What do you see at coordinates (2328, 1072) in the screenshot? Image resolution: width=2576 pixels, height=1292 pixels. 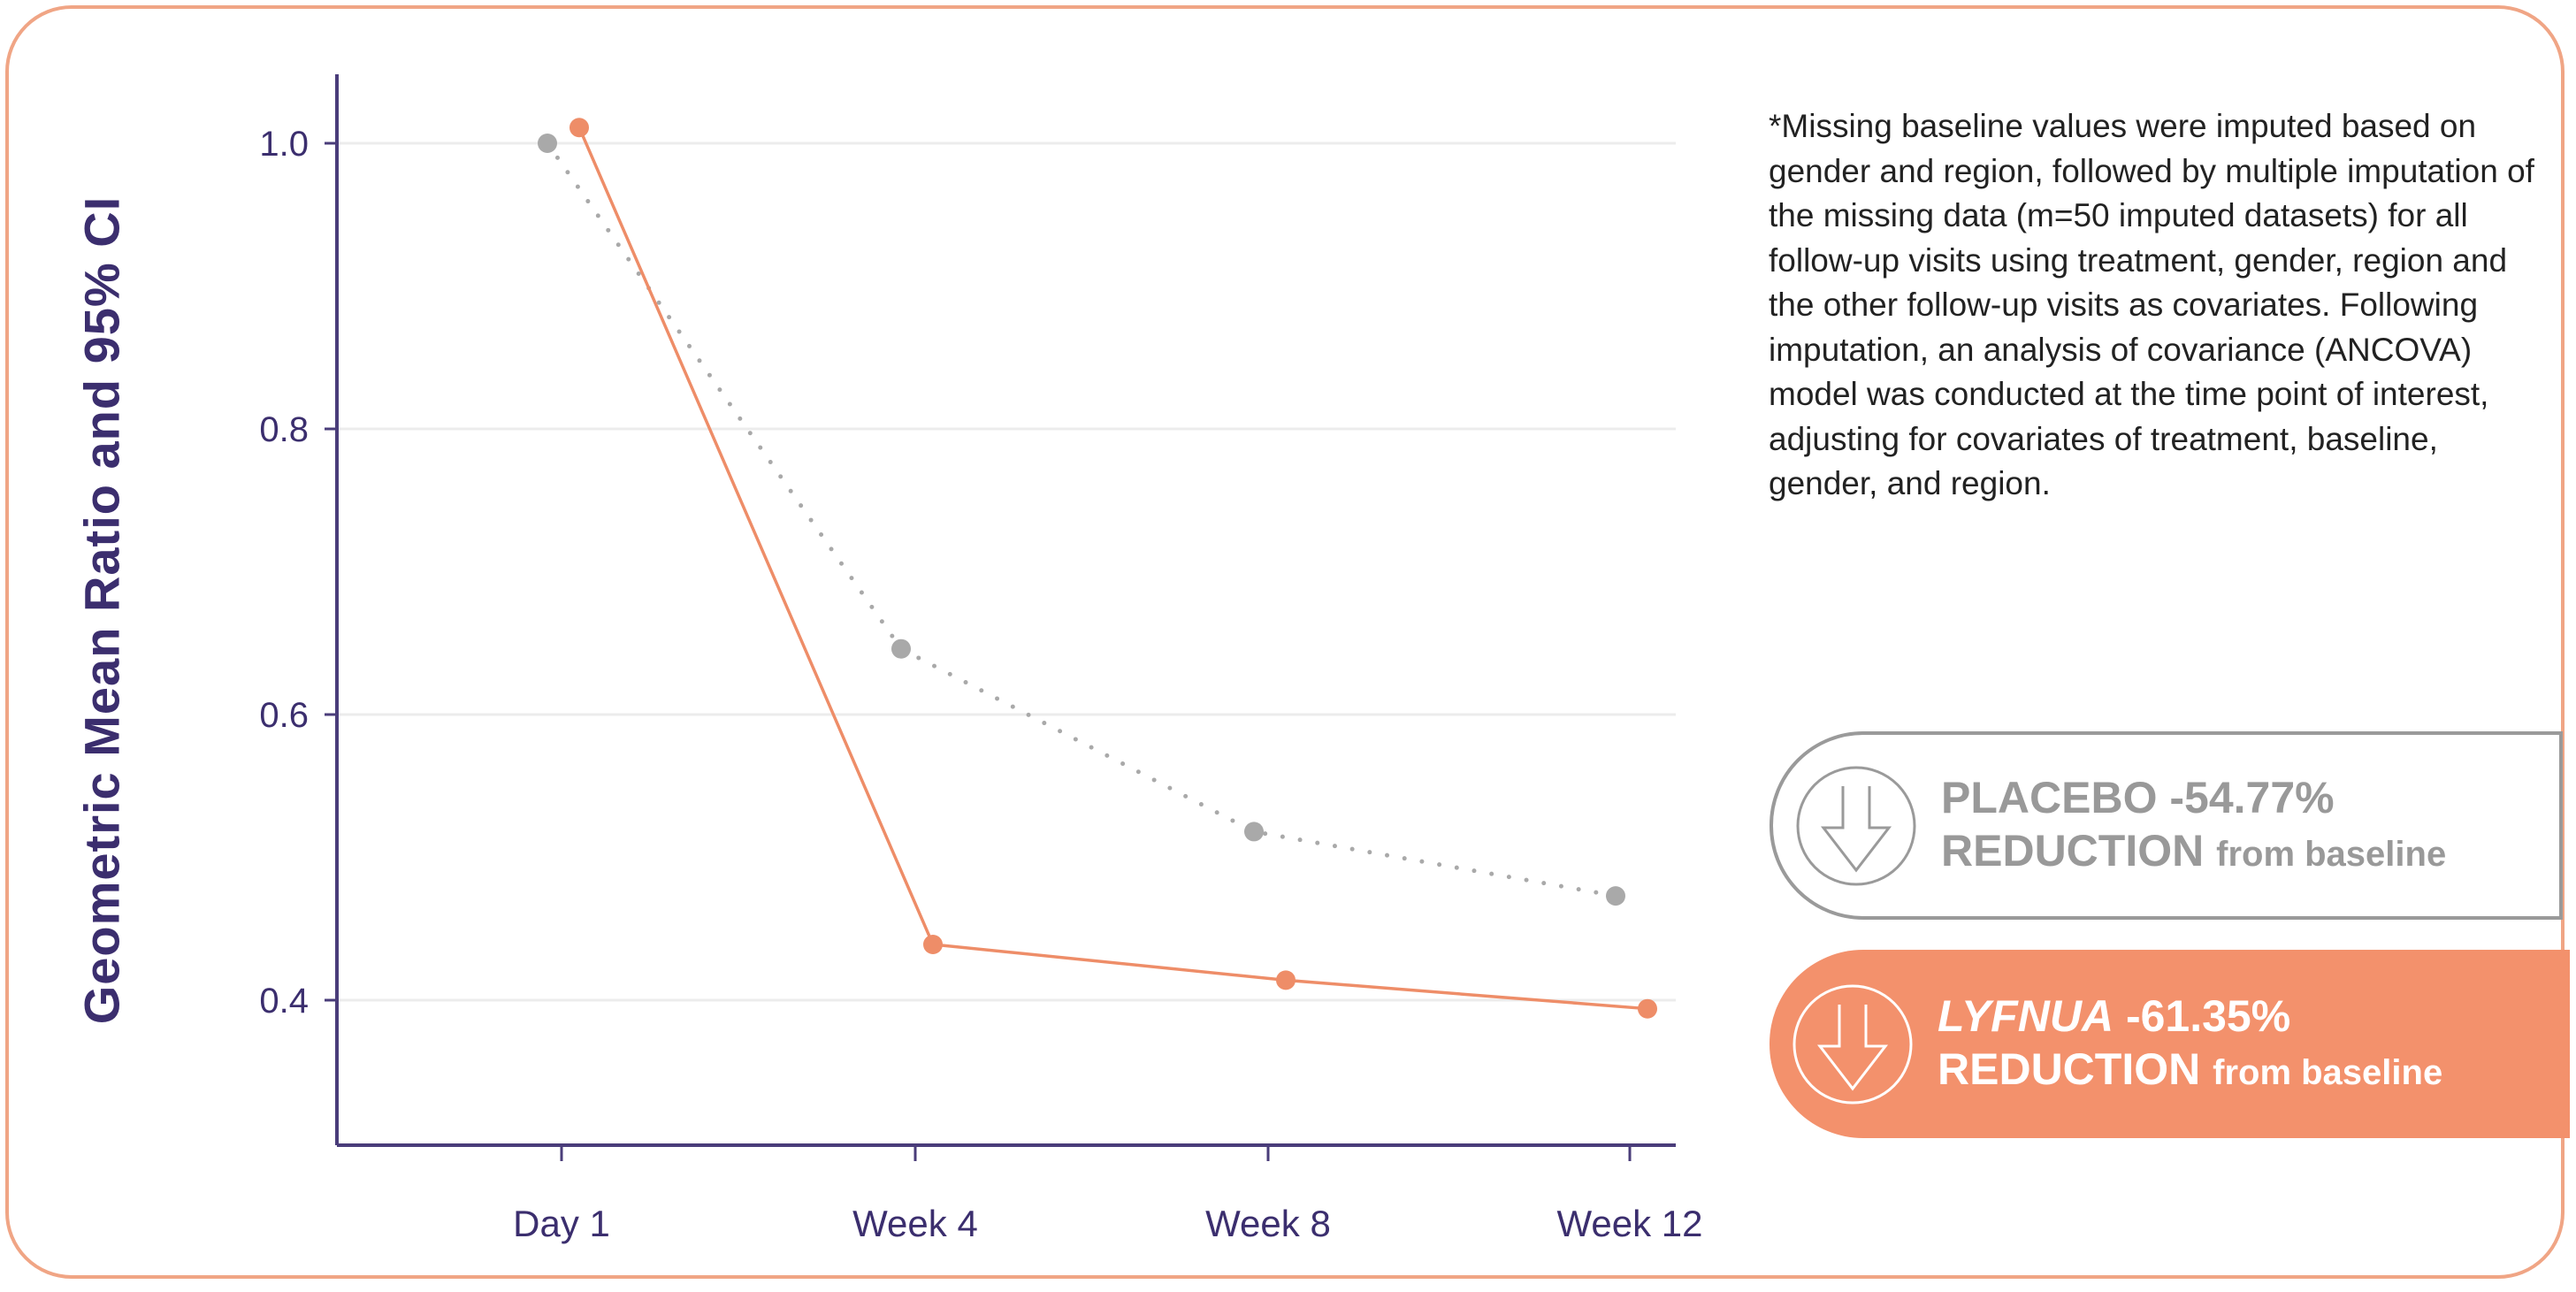 I see `lyfnua-suffix: from baseline` at bounding box center [2328, 1072].